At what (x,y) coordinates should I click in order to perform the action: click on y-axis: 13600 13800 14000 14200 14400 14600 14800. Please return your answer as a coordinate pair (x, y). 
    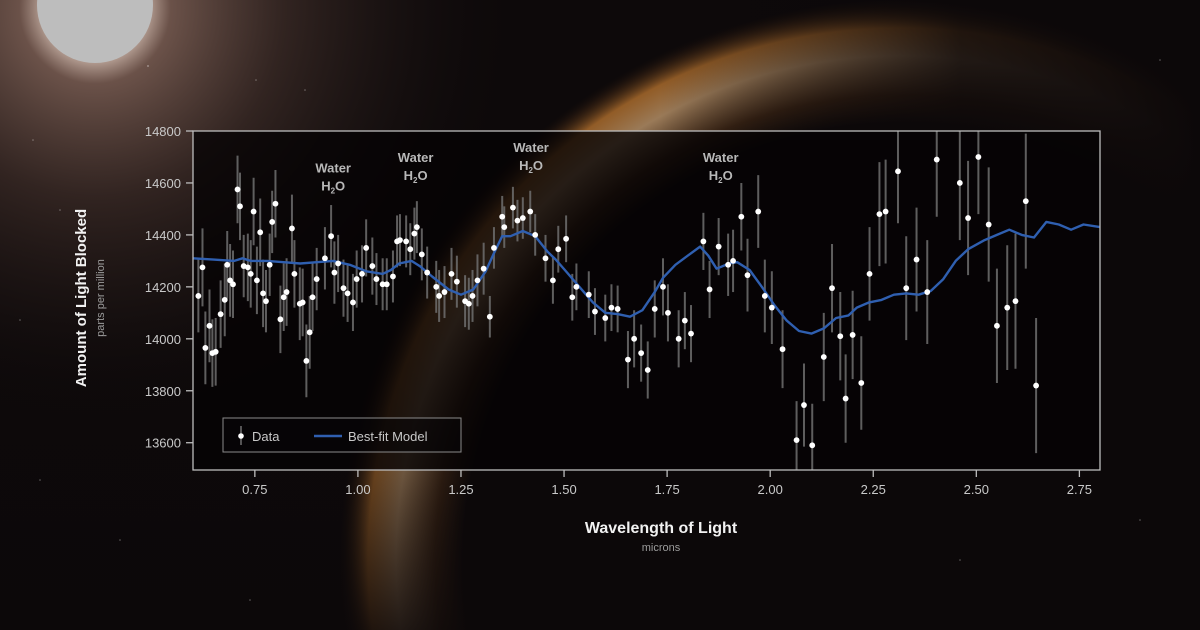
    Looking at the image, I should click on (169, 287).